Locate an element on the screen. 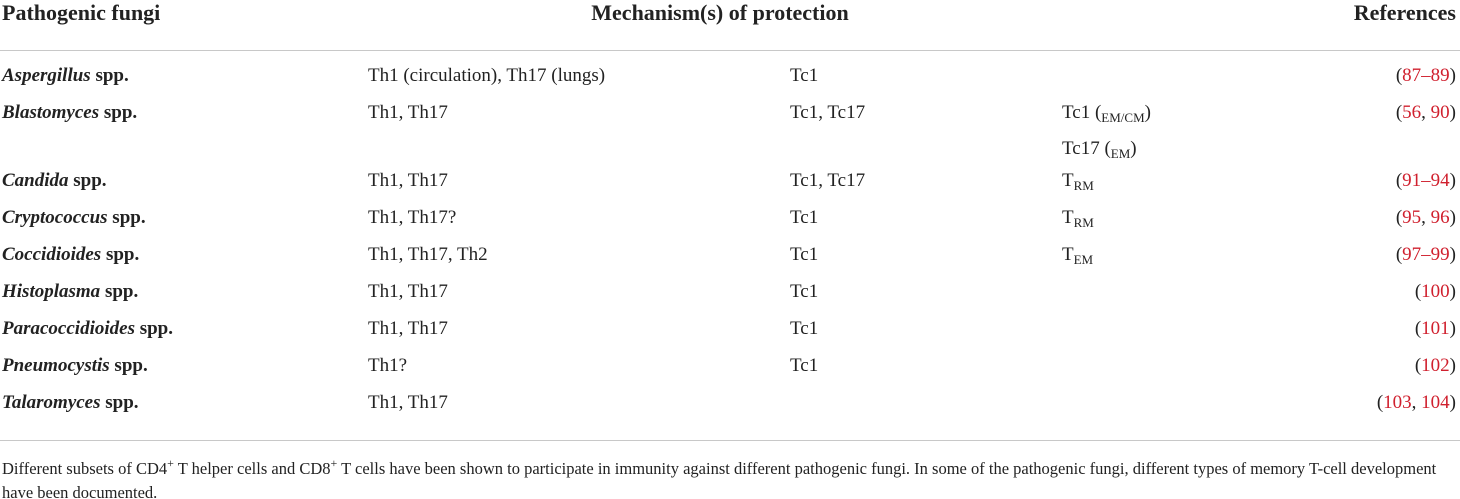 The image size is (1460, 499). text-run: 95 is located at coordinates (1412, 217).